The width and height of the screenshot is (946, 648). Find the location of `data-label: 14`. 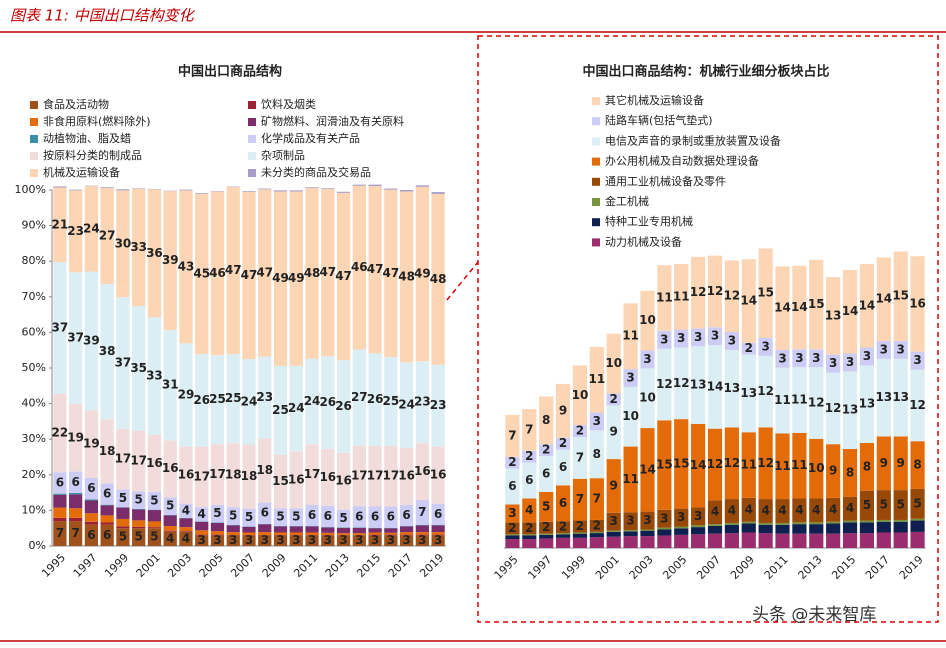

data-label: 14 is located at coordinates (698, 465).